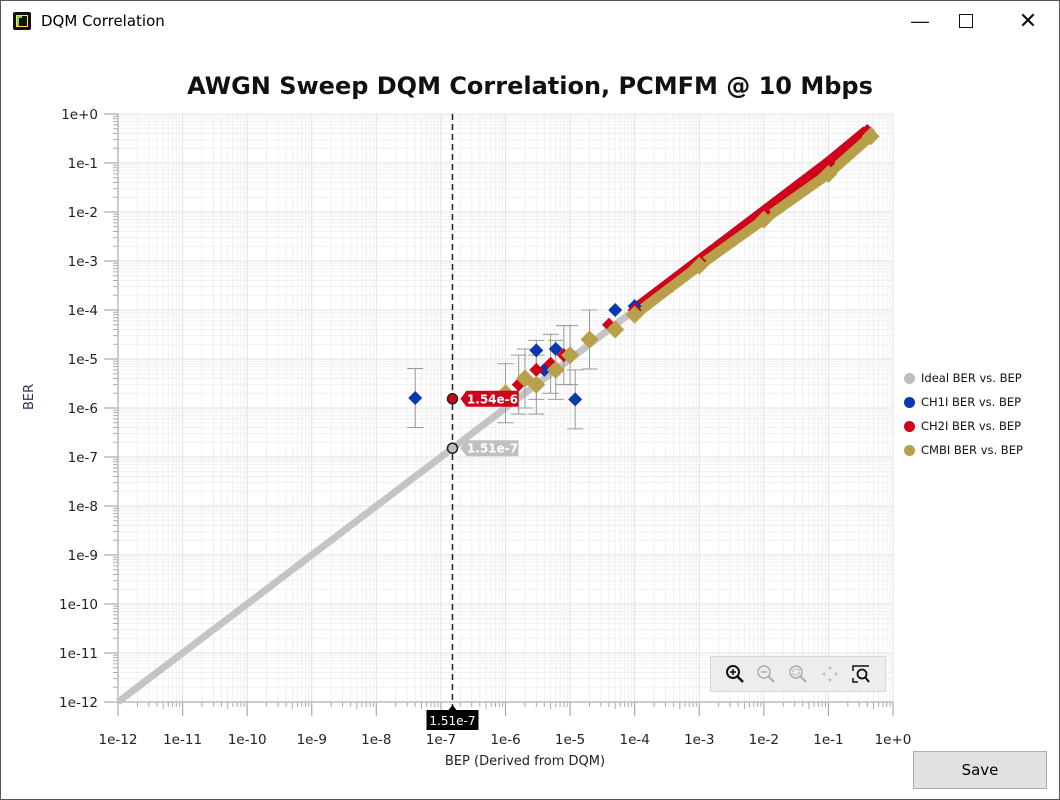  What do you see at coordinates (83, 262) in the screenshot?
I see `y-tick-label: 1e-3` at bounding box center [83, 262].